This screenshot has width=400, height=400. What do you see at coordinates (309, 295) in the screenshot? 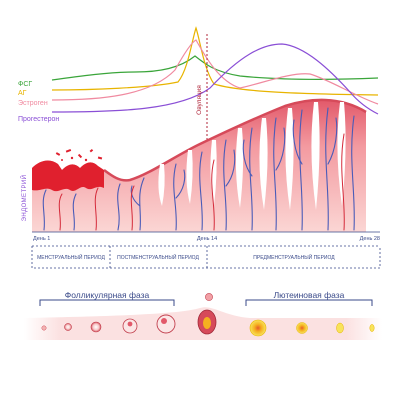
I see `luteal-phase-label: Лютеиновая фаза` at bounding box center [309, 295].